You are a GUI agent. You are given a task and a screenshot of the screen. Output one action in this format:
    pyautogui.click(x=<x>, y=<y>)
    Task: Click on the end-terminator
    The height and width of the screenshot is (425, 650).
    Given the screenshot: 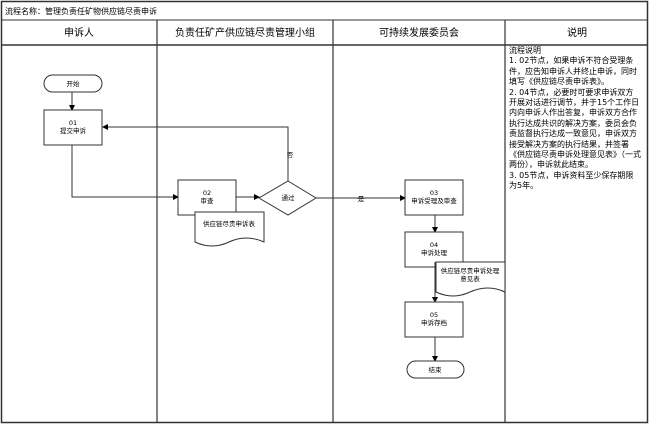 What is the action you would take?
    pyautogui.click(x=435, y=369)
    